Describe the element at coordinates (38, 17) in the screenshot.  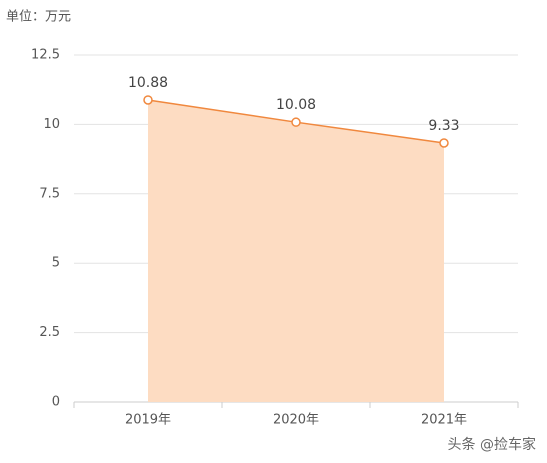
I see `chart-title: 单位：万元` at that location.